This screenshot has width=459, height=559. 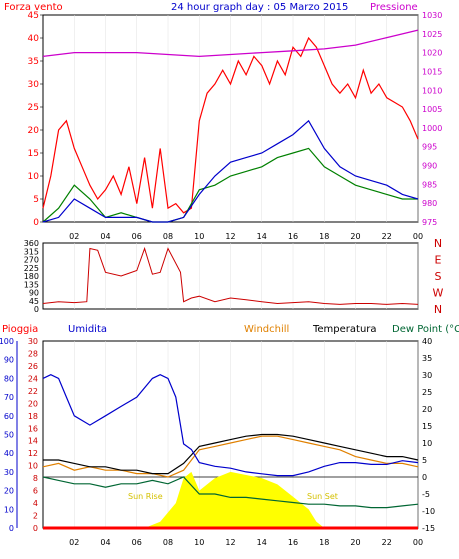 What do you see at coordinates (145, 496) in the screenshot?
I see `sunrise-label: Sun Rise` at bounding box center [145, 496].